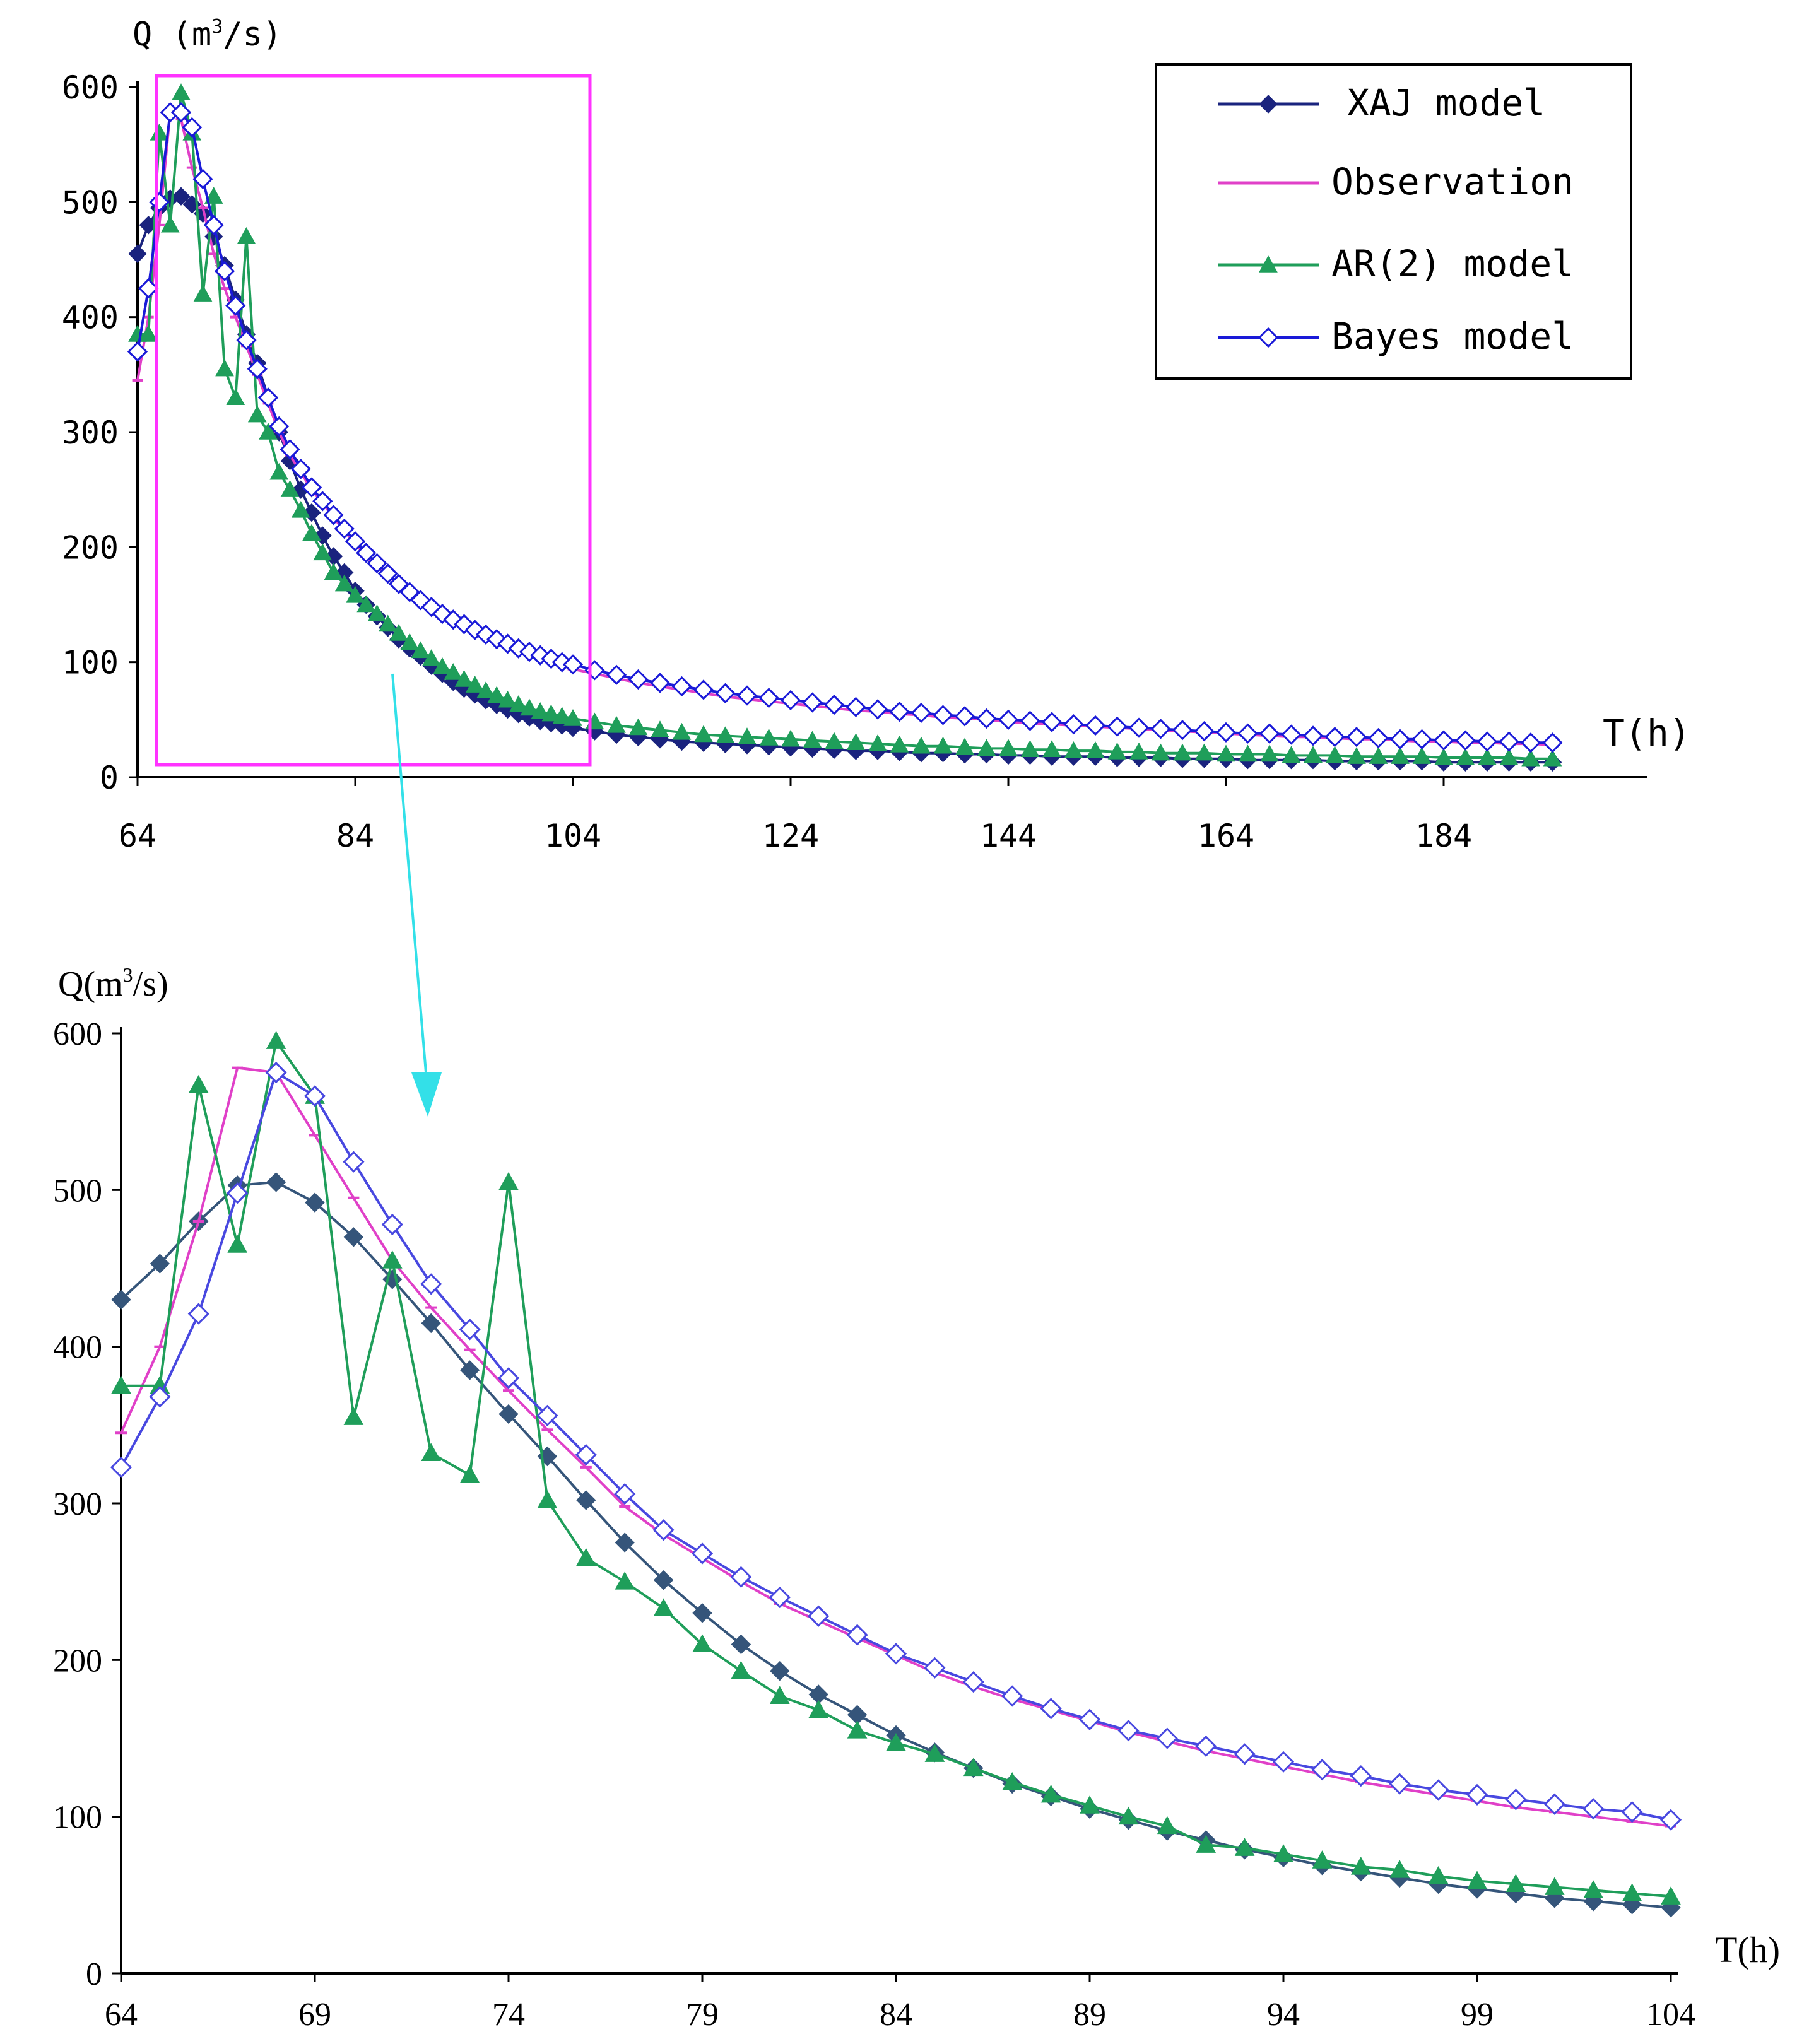 The image size is (1809, 2044). What do you see at coordinates (314, 2015) in the screenshot?
I see `x-tick-label: 69` at bounding box center [314, 2015].